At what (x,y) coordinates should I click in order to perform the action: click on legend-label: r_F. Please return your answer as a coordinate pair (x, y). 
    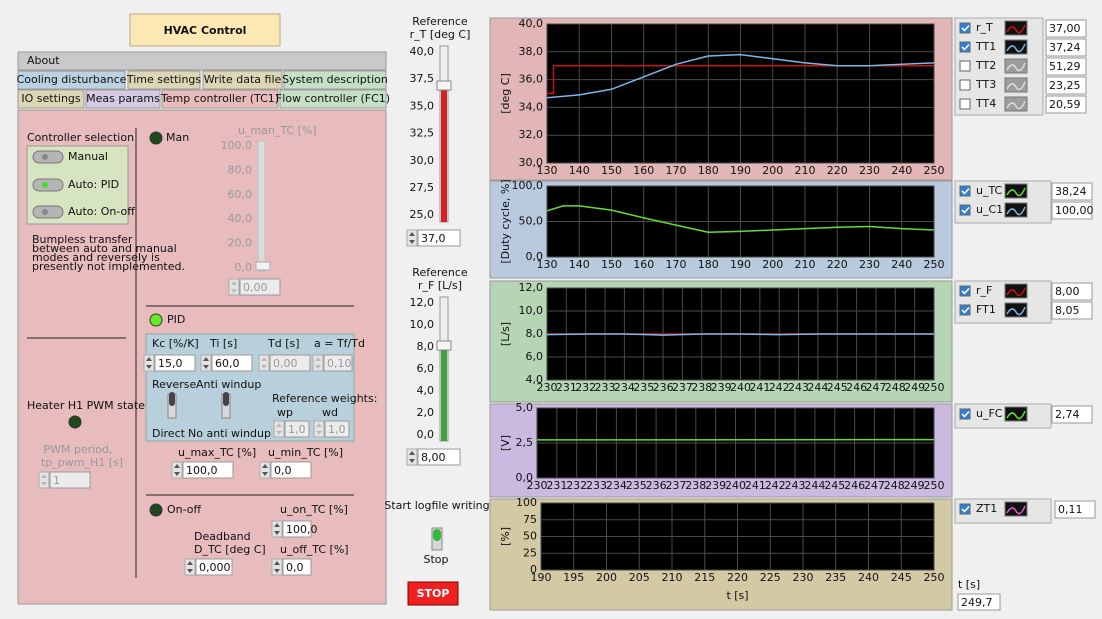
    Looking at the image, I should click on (984, 290).